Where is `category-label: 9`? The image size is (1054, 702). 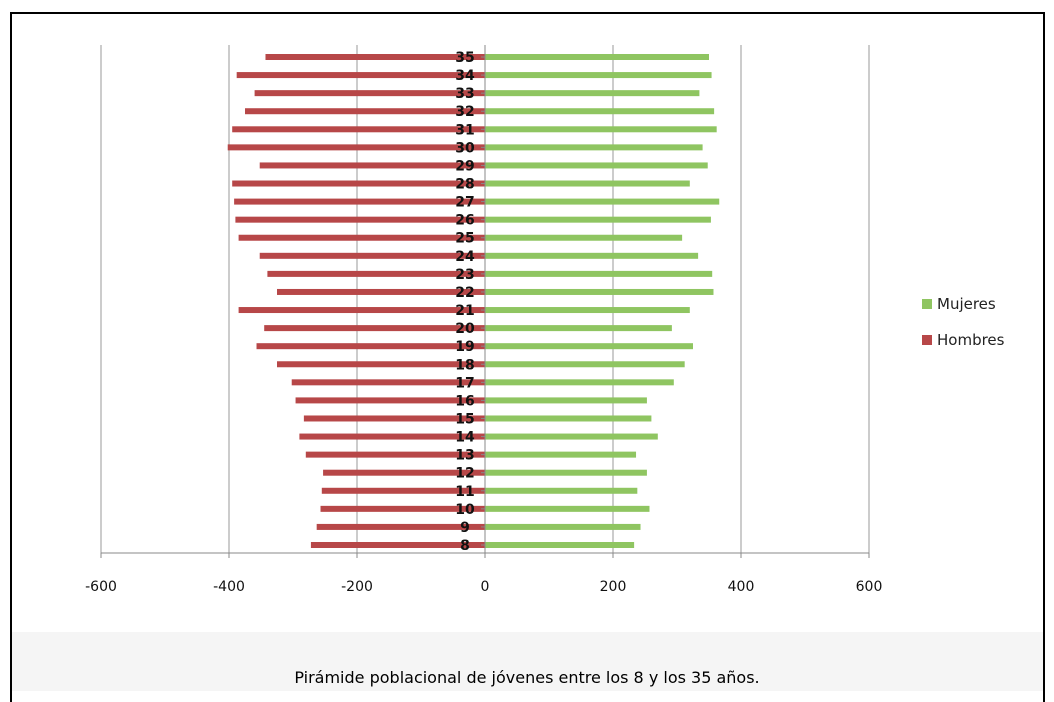 category-label: 9 is located at coordinates (465, 528).